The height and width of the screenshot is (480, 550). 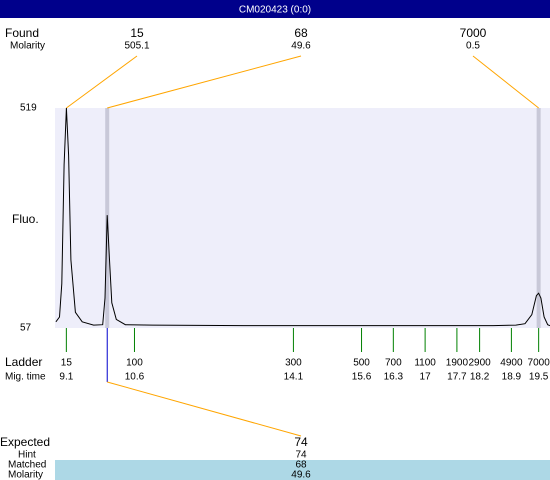 I want to click on ladder-time: 17.7, so click(x=457, y=377).